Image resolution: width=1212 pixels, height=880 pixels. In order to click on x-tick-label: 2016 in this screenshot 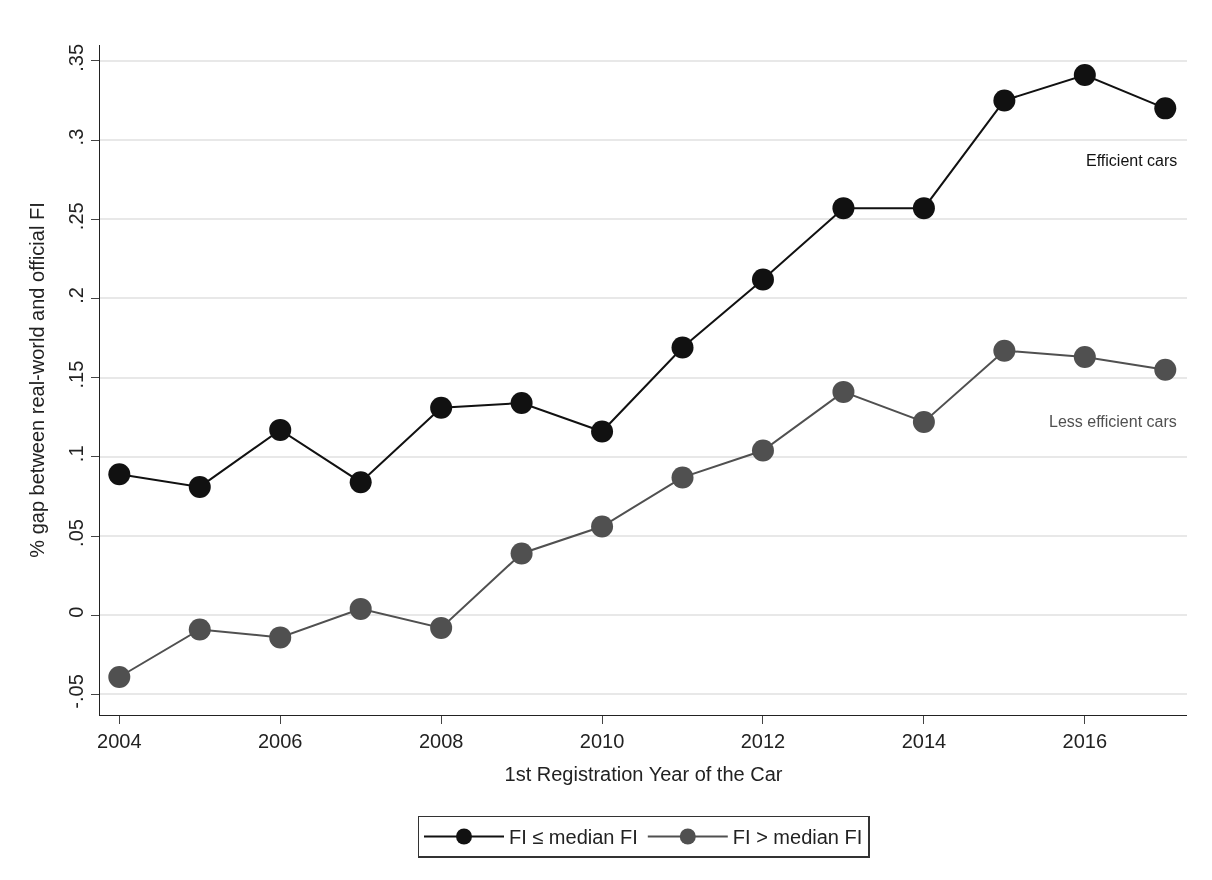, I will do `click(1085, 741)`.